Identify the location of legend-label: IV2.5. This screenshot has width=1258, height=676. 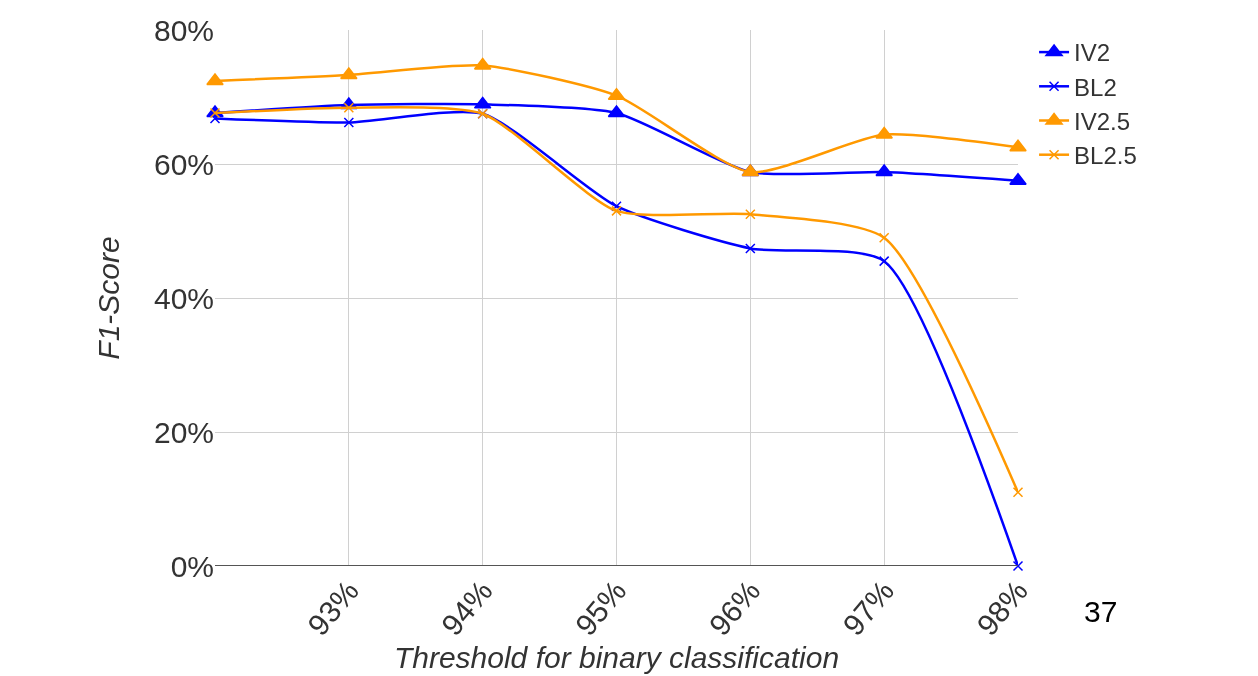
(1102, 121).